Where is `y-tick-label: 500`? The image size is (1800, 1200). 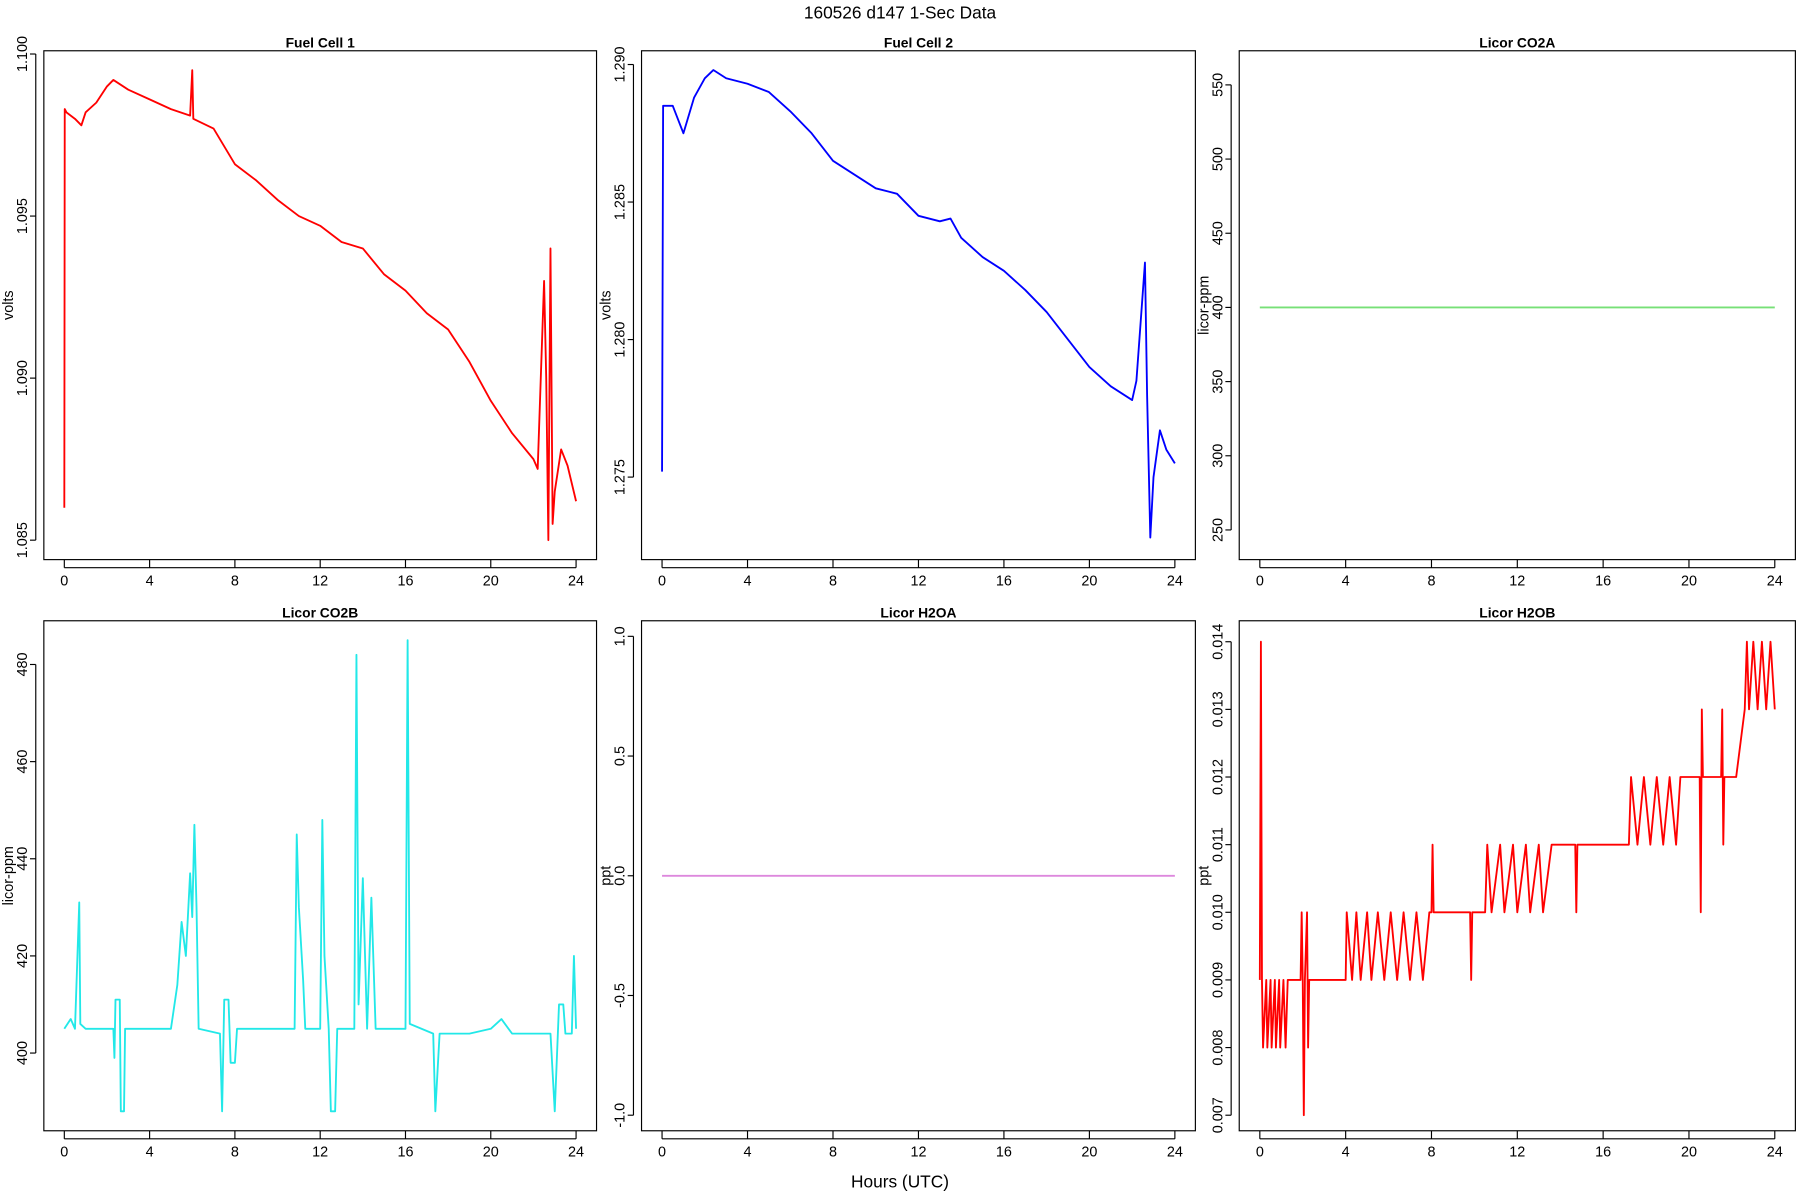
y-tick-label: 500 is located at coordinates (1218, 159).